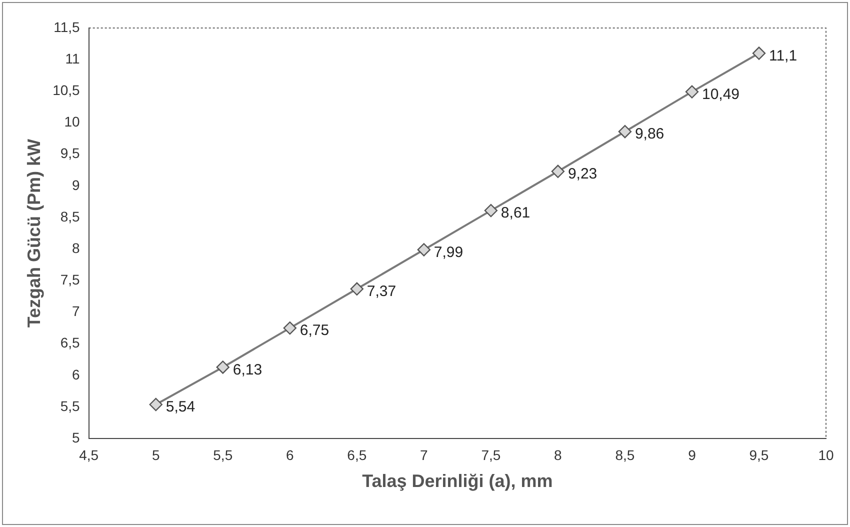 The width and height of the screenshot is (850, 527). Describe the element at coordinates (783, 55) in the screenshot. I see `data-label: 11,1` at that location.